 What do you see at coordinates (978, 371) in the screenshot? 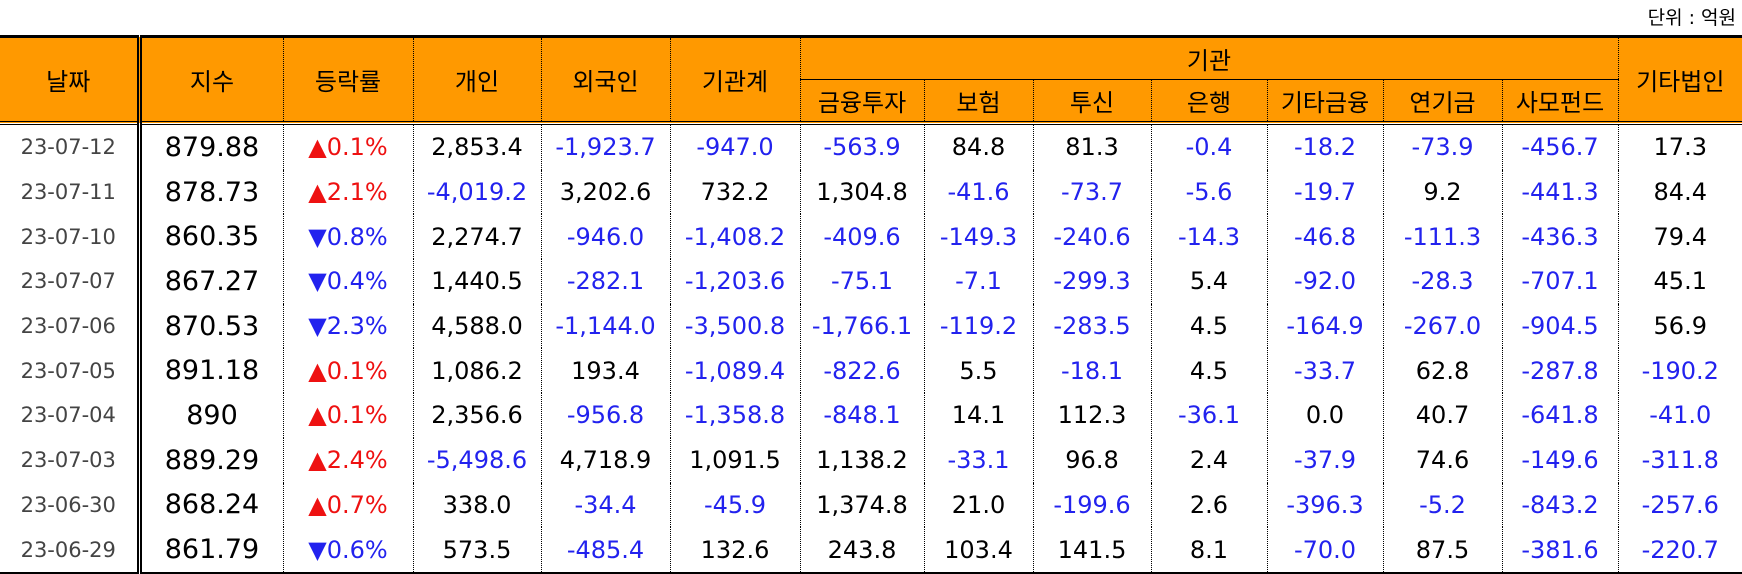
I see `value-cell: 5.5` at bounding box center [978, 371].